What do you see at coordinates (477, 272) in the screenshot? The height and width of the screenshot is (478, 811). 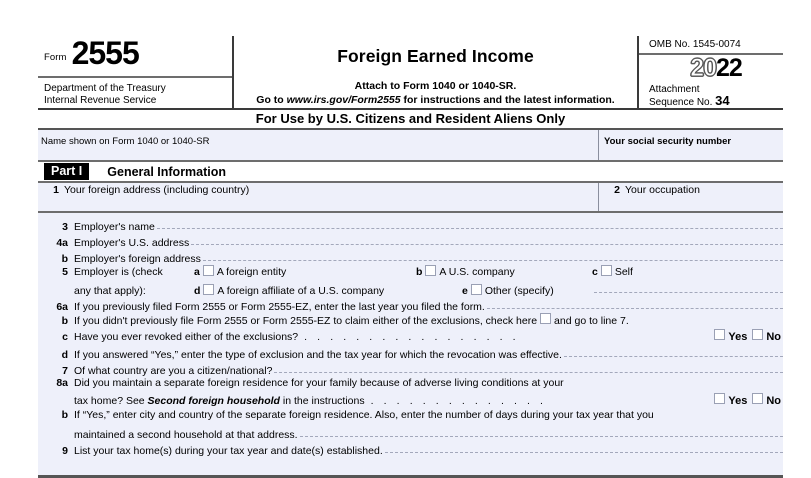 I see `line-5-option-b-label: A U.S. company` at bounding box center [477, 272].